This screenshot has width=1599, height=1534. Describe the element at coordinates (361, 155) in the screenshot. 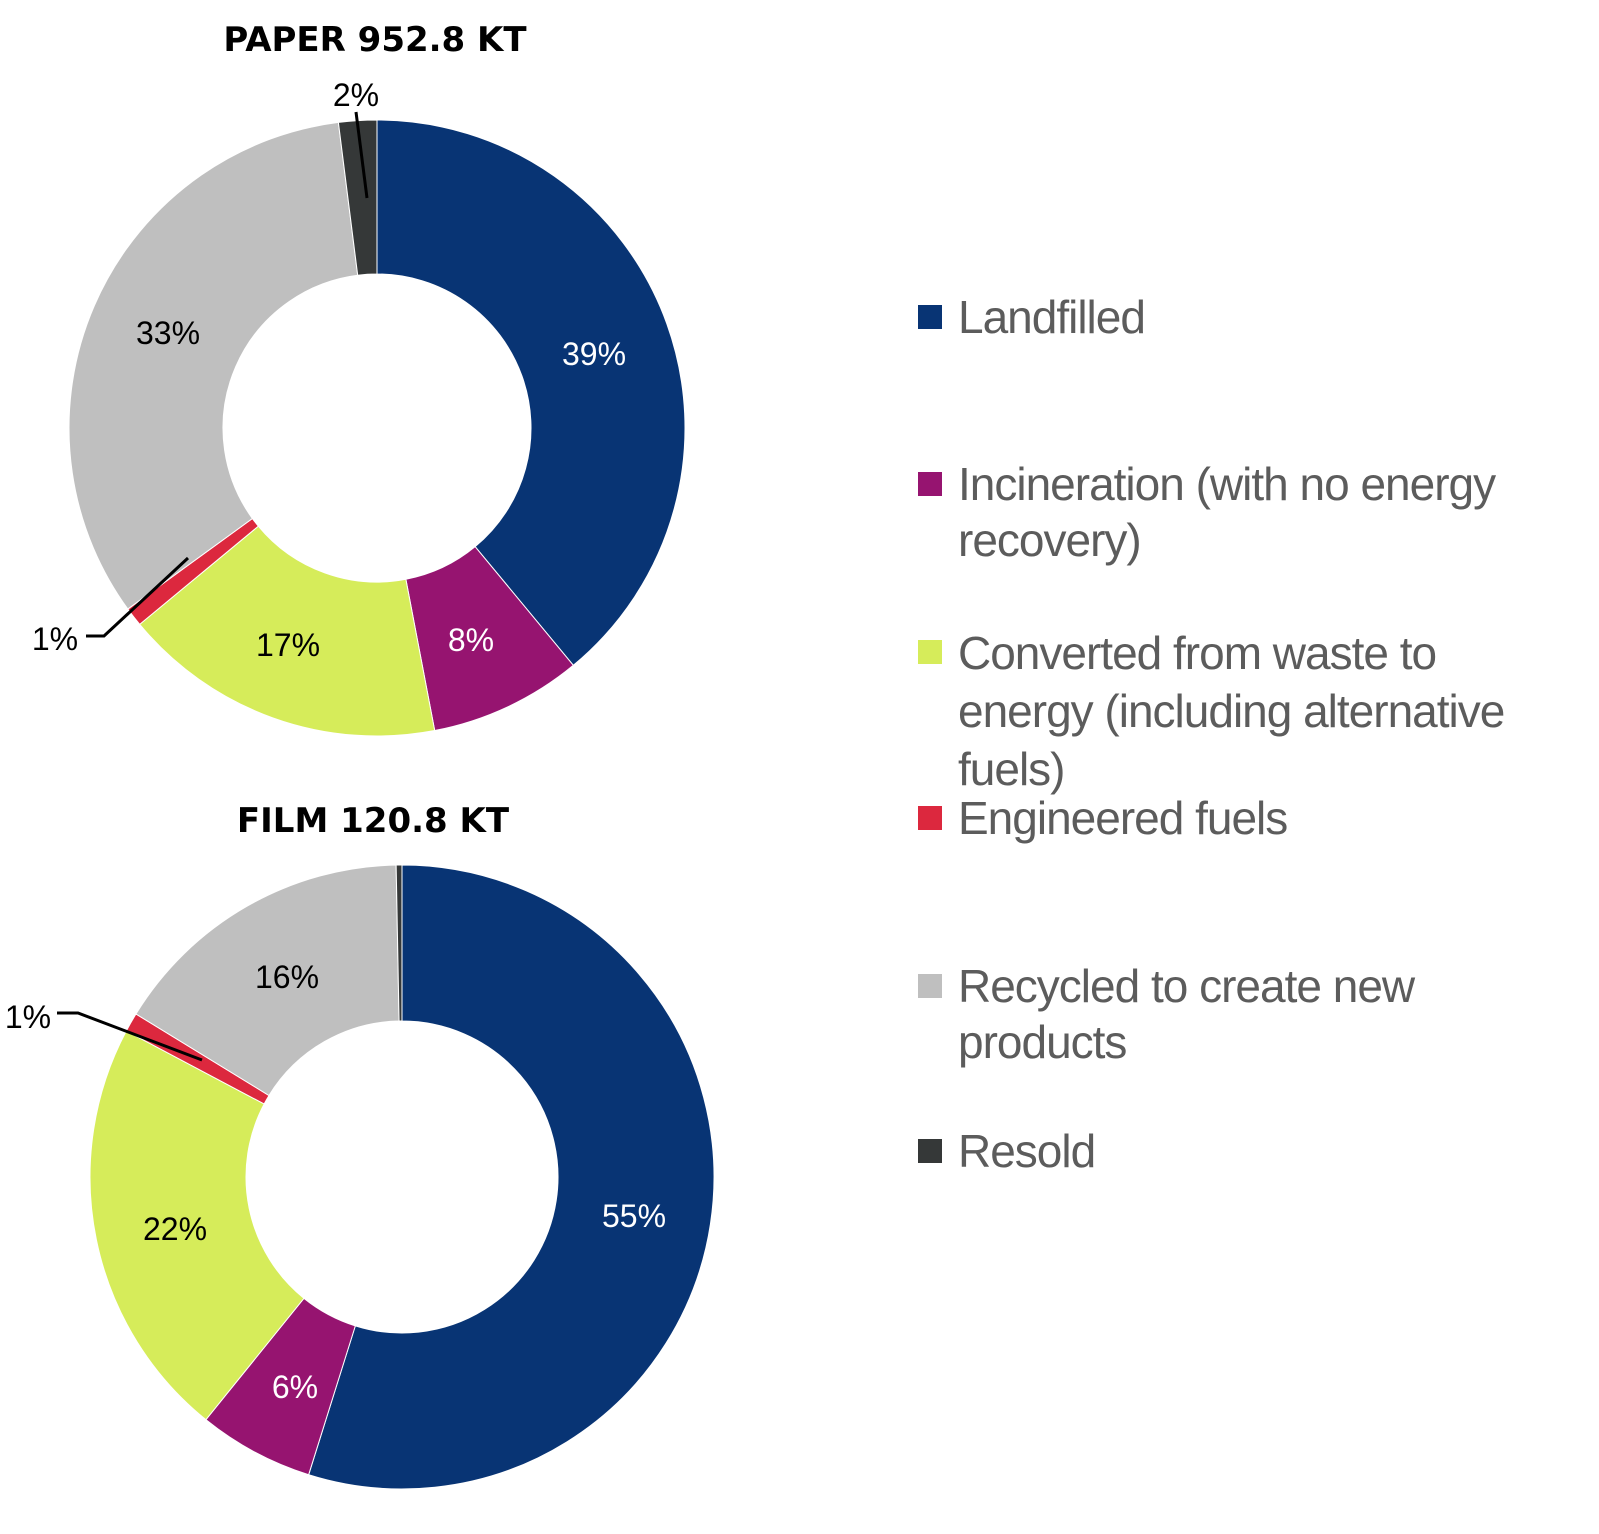

I see `leader-line-resold` at that location.